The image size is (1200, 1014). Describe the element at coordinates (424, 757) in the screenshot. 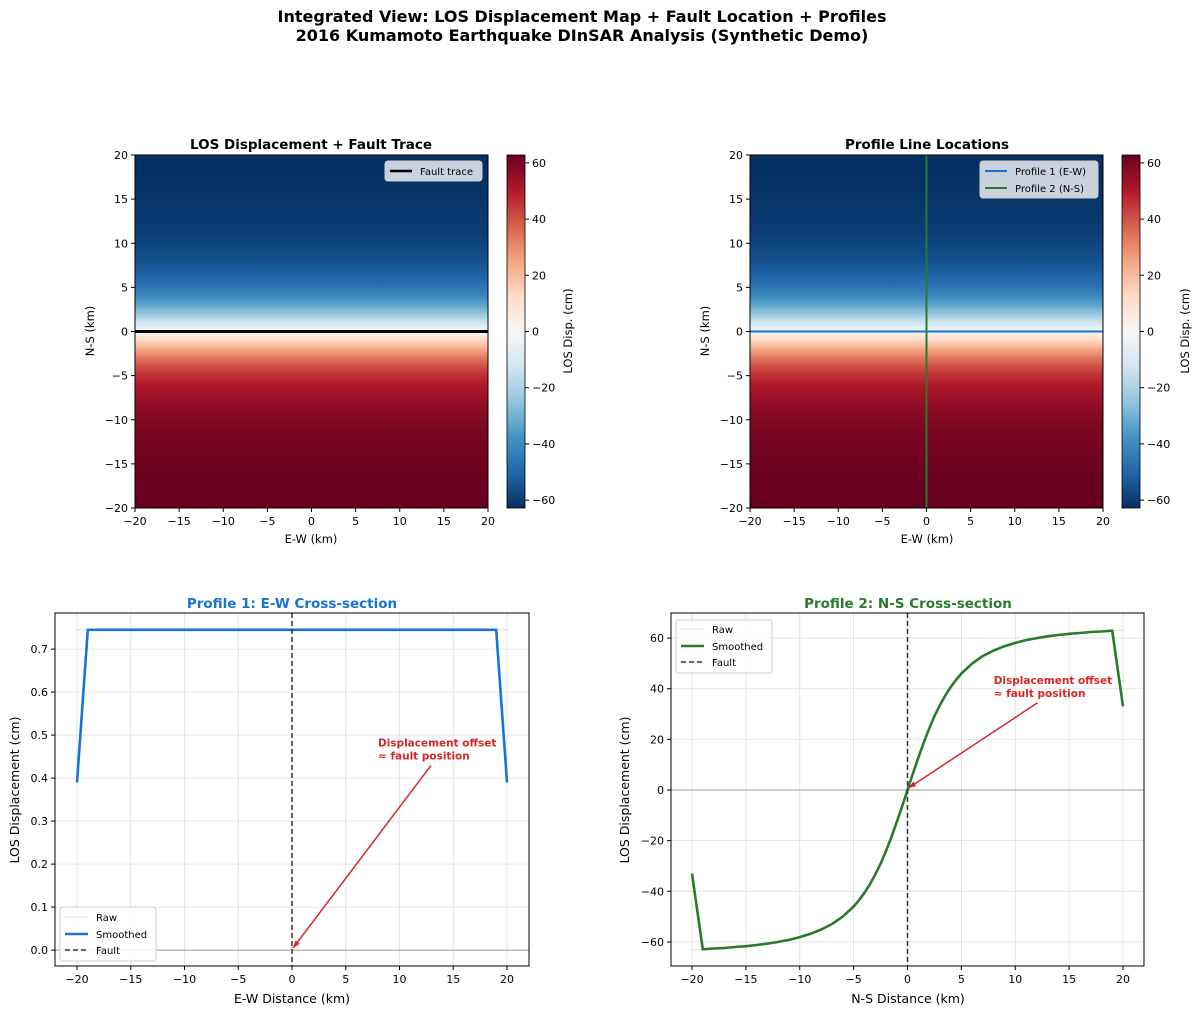

I see `profile1-annotation-line2: ≈ fault position` at that location.